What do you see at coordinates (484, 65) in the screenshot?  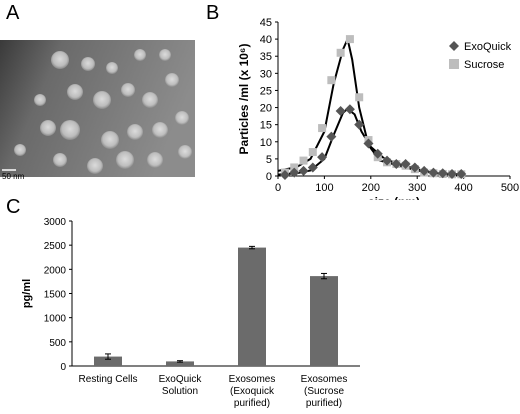 I see `legend-label-sucrose: Sucrose` at bounding box center [484, 65].